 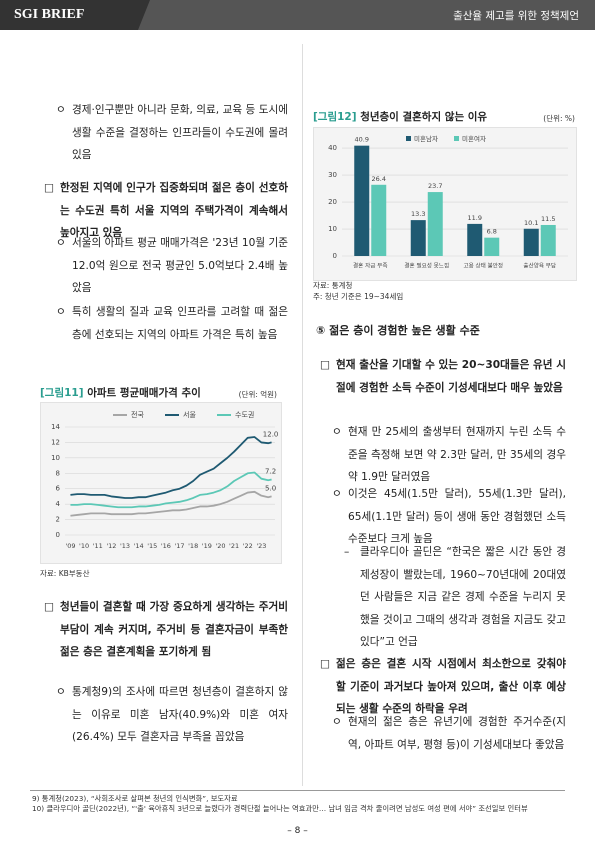 I want to click on footnote-rule, so click(x=297, y=790).